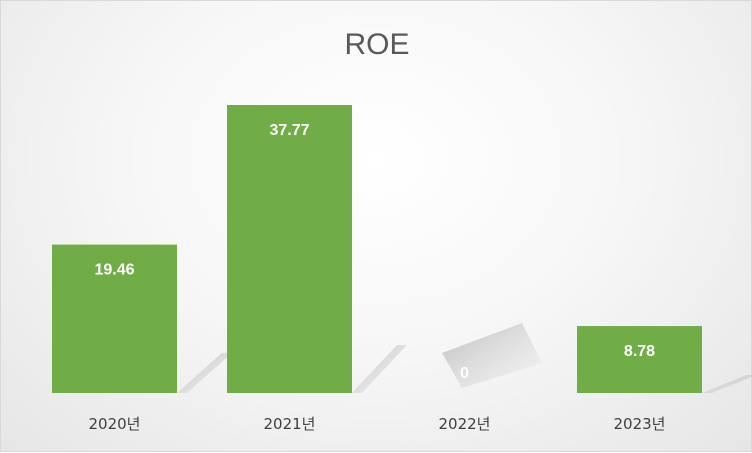  I want to click on x-tick-label-2: 2022년, so click(465, 424).